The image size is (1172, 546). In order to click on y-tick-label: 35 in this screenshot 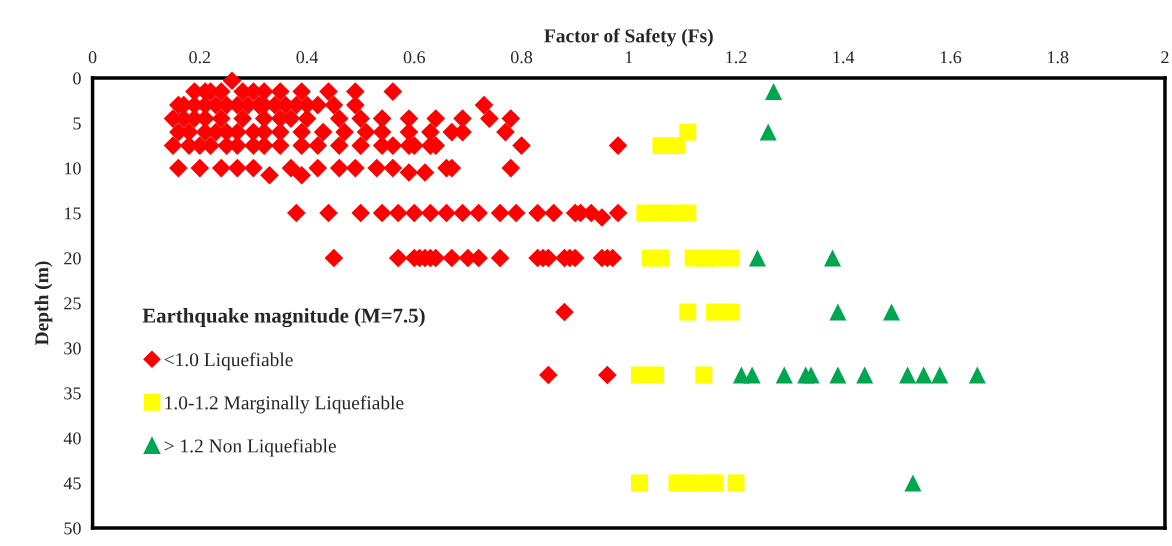, I will do `click(72, 393)`.